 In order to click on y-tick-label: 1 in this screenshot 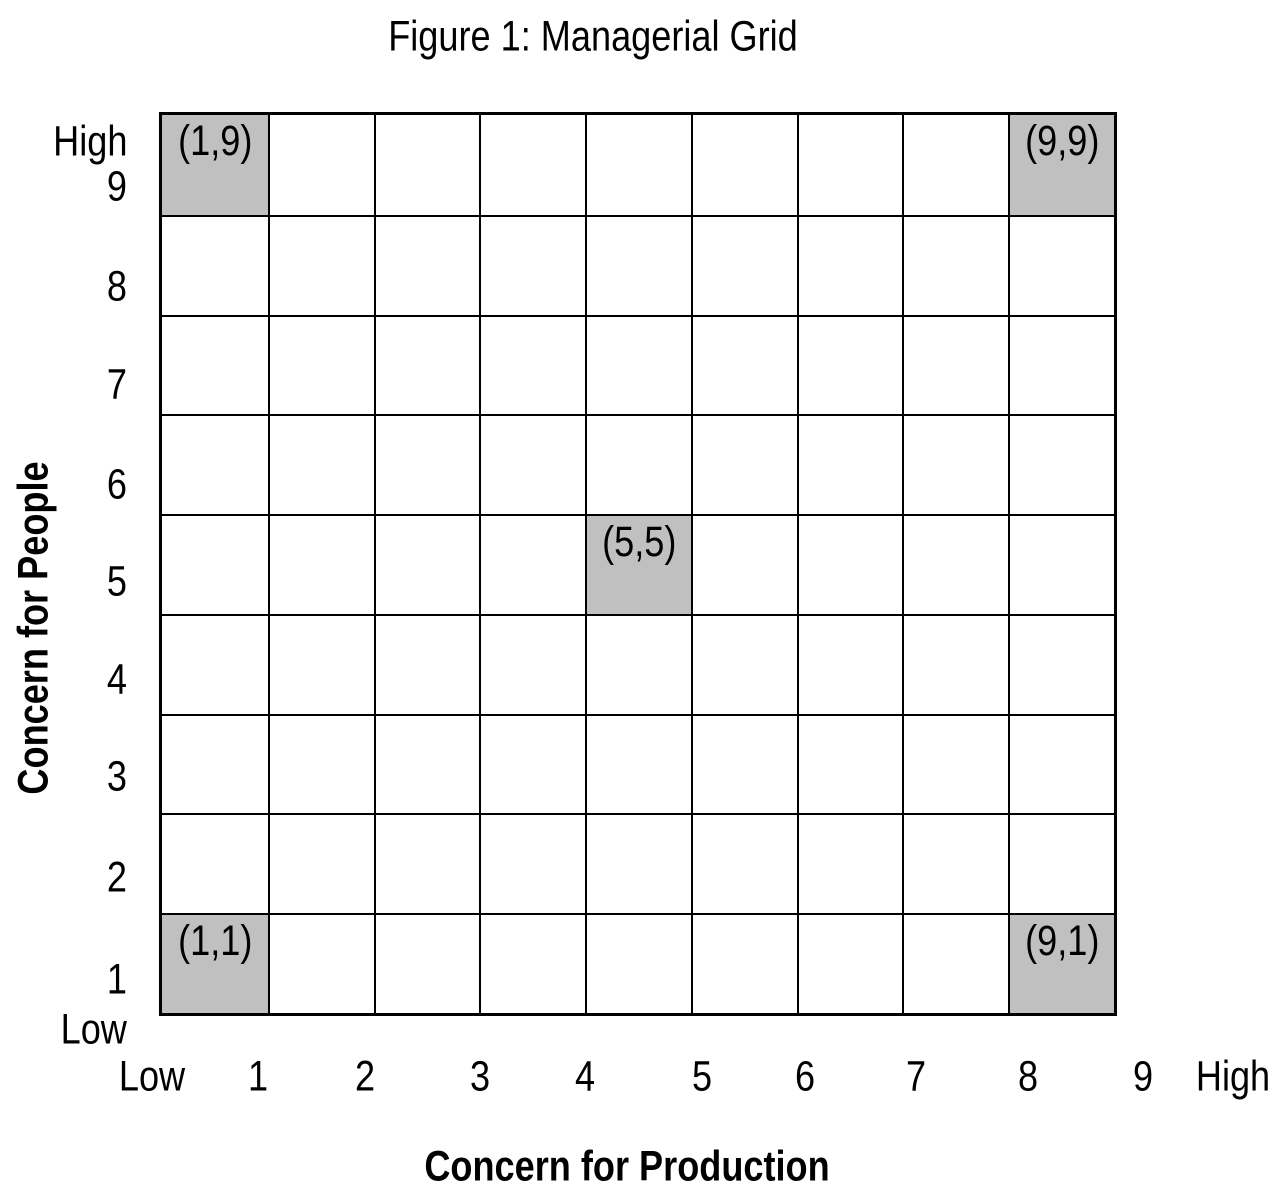, I will do `click(116, 979)`.